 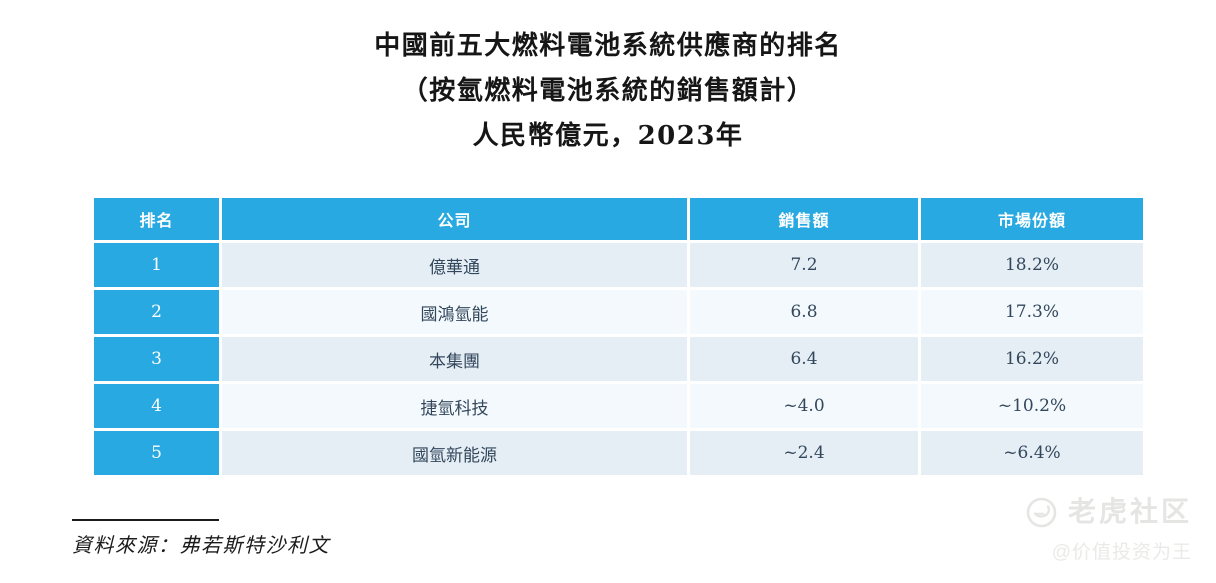 I want to click on rank-cell: 4, so click(x=156, y=406).